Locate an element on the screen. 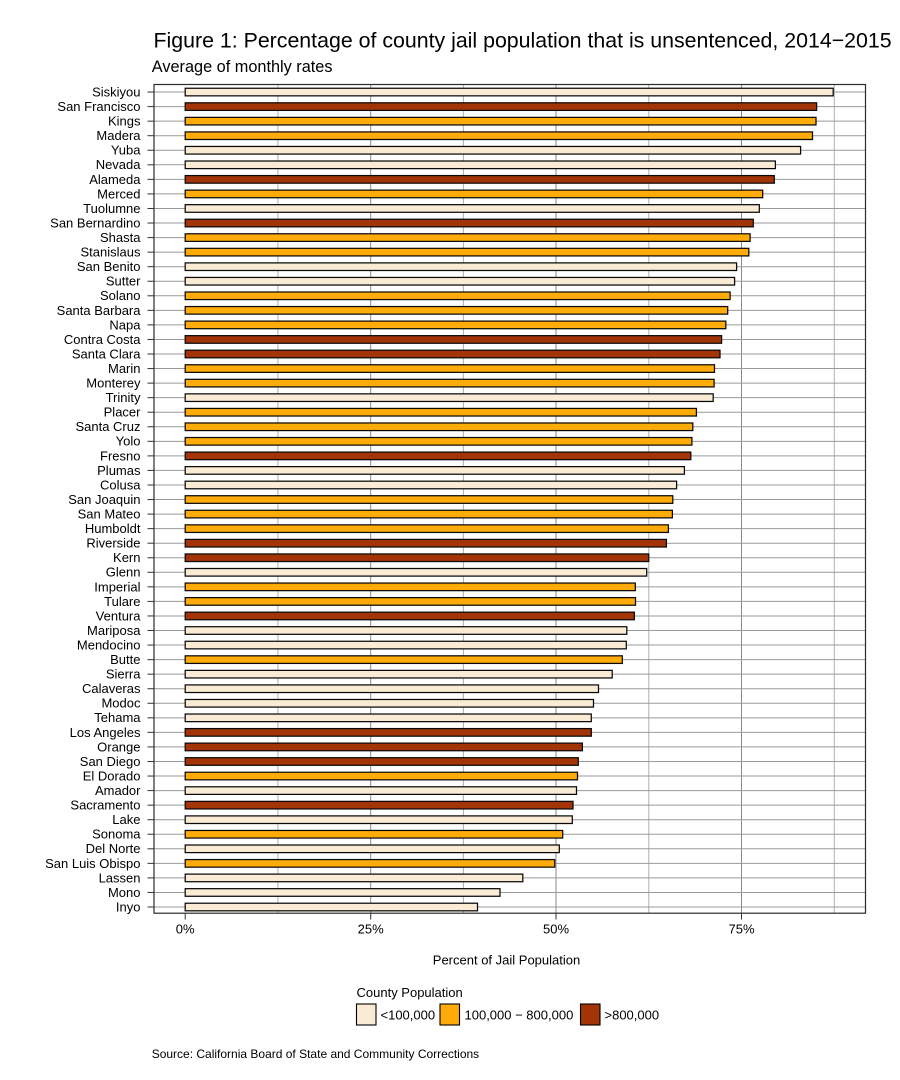 This screenshot has height=1080, width=900. svg-text: San Luis Obispo is located at coordinates (92, 863).